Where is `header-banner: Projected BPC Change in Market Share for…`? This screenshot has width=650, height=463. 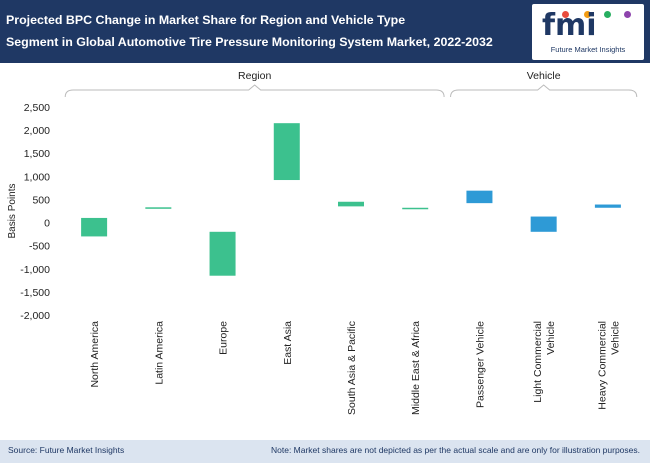
header-banner: Projected BPC Change in Market Share for… is located at coordinates (325, 31).